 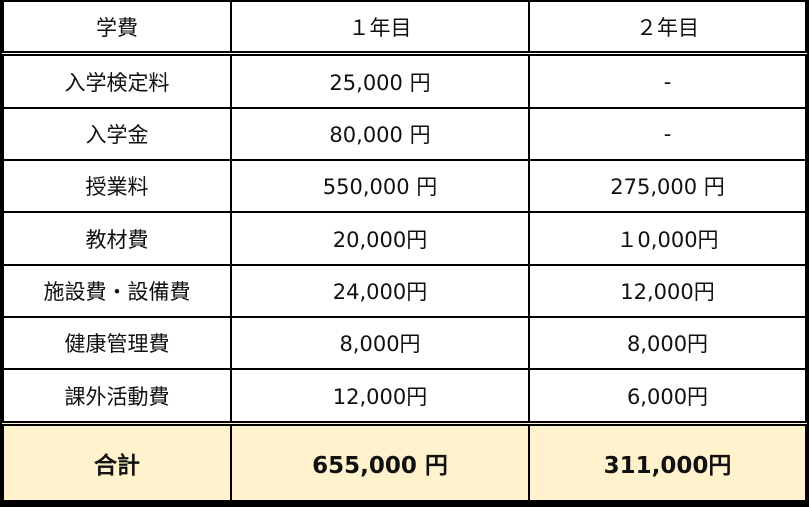 What do you see at coordinates (667, 238) in the screenshot?
I see `year2-amount: １0,000円` at bounding box center [667, 238].